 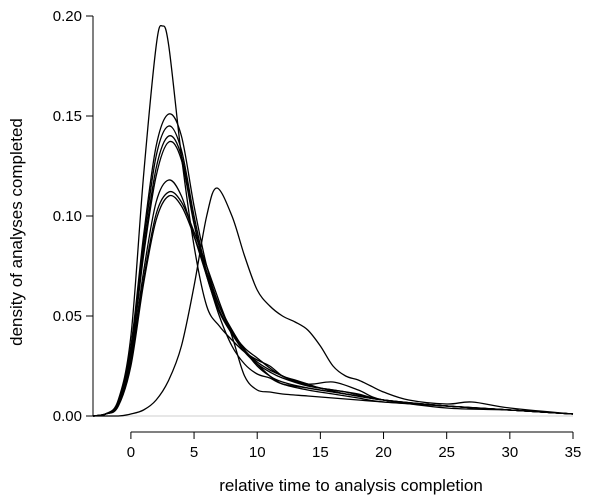 What do you see at coordinates (131, 452) in the screenshot?
I see `x-tick-label: 0` at bounding box center [131, 452].